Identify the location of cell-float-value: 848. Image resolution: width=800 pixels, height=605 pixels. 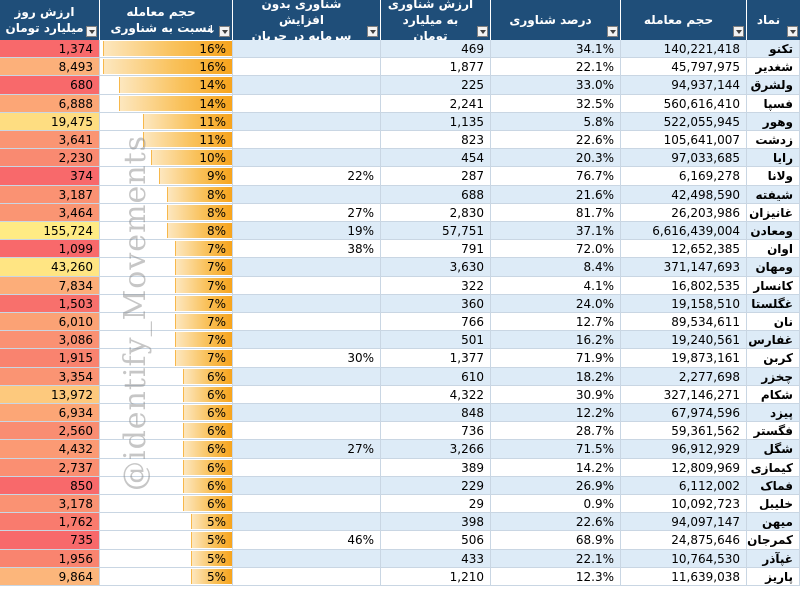
(436, 413).